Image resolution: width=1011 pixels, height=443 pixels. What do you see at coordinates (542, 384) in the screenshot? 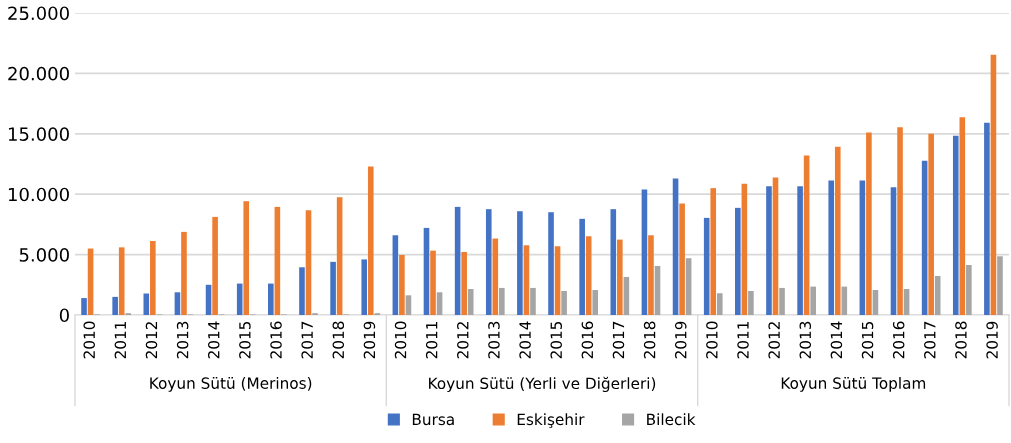
I see `text: Koyun Sütü (Yerli ve Diğerleri)` at bounding box center [542, 384].